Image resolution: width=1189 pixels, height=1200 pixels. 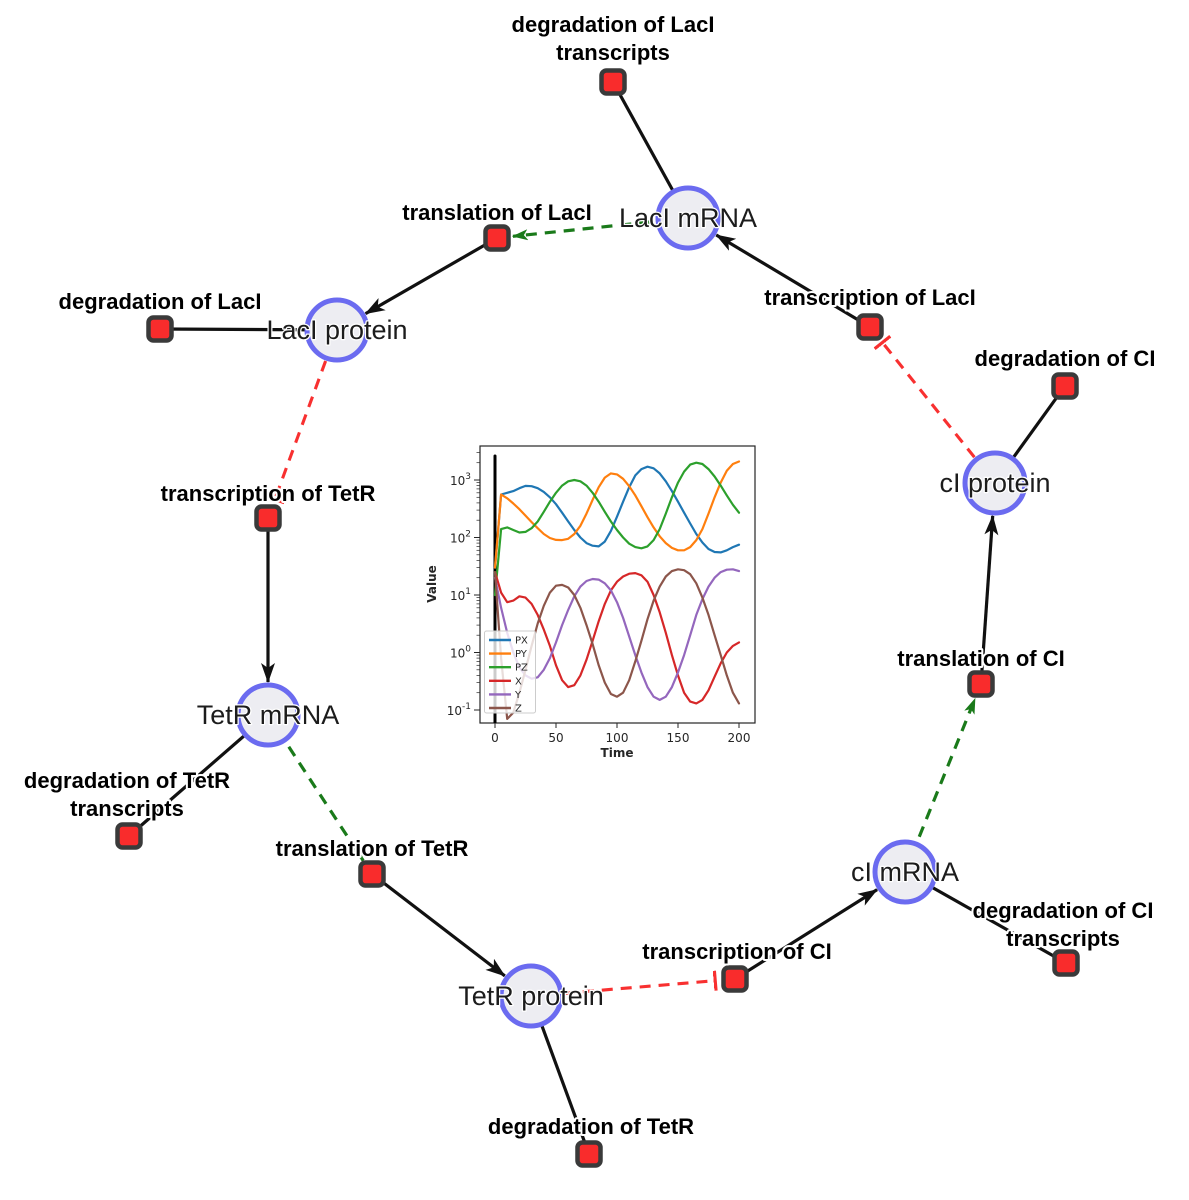 I want to click on label-translation-ci: translation of CI, so click(x=980, y=658).